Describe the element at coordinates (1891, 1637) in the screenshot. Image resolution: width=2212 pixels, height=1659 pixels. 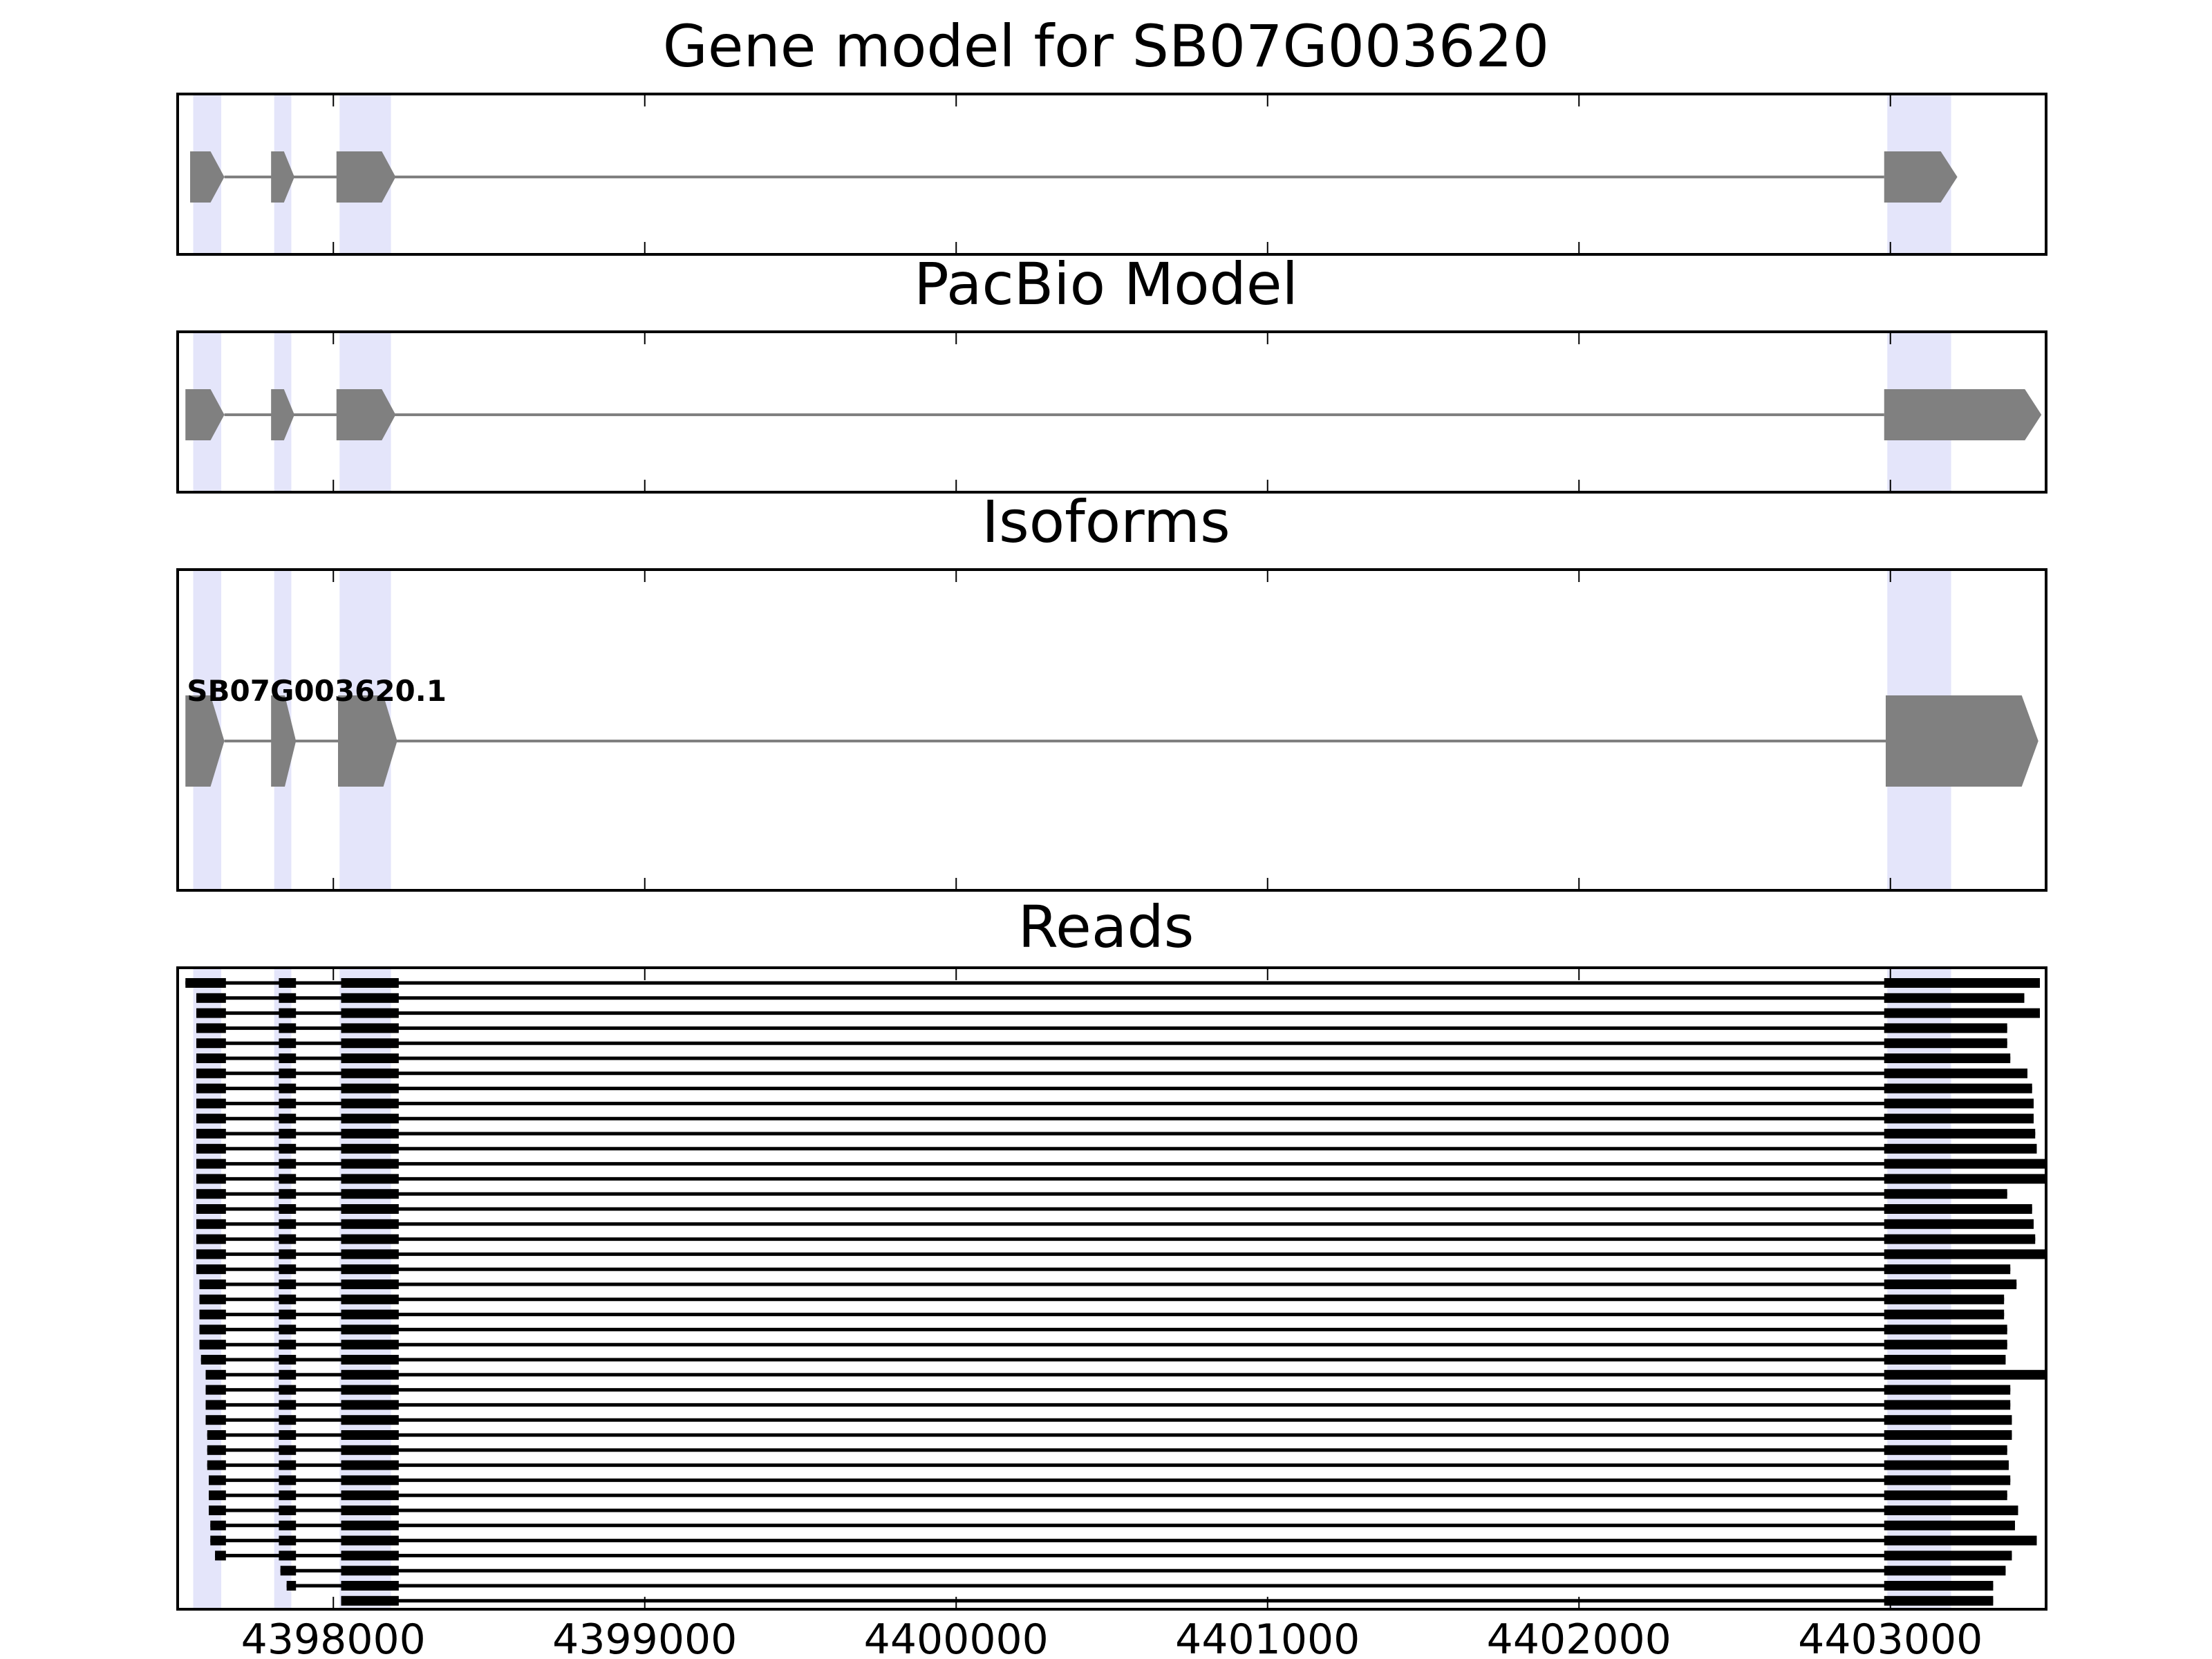
I see `x-tick-label: 4403000` at that location.